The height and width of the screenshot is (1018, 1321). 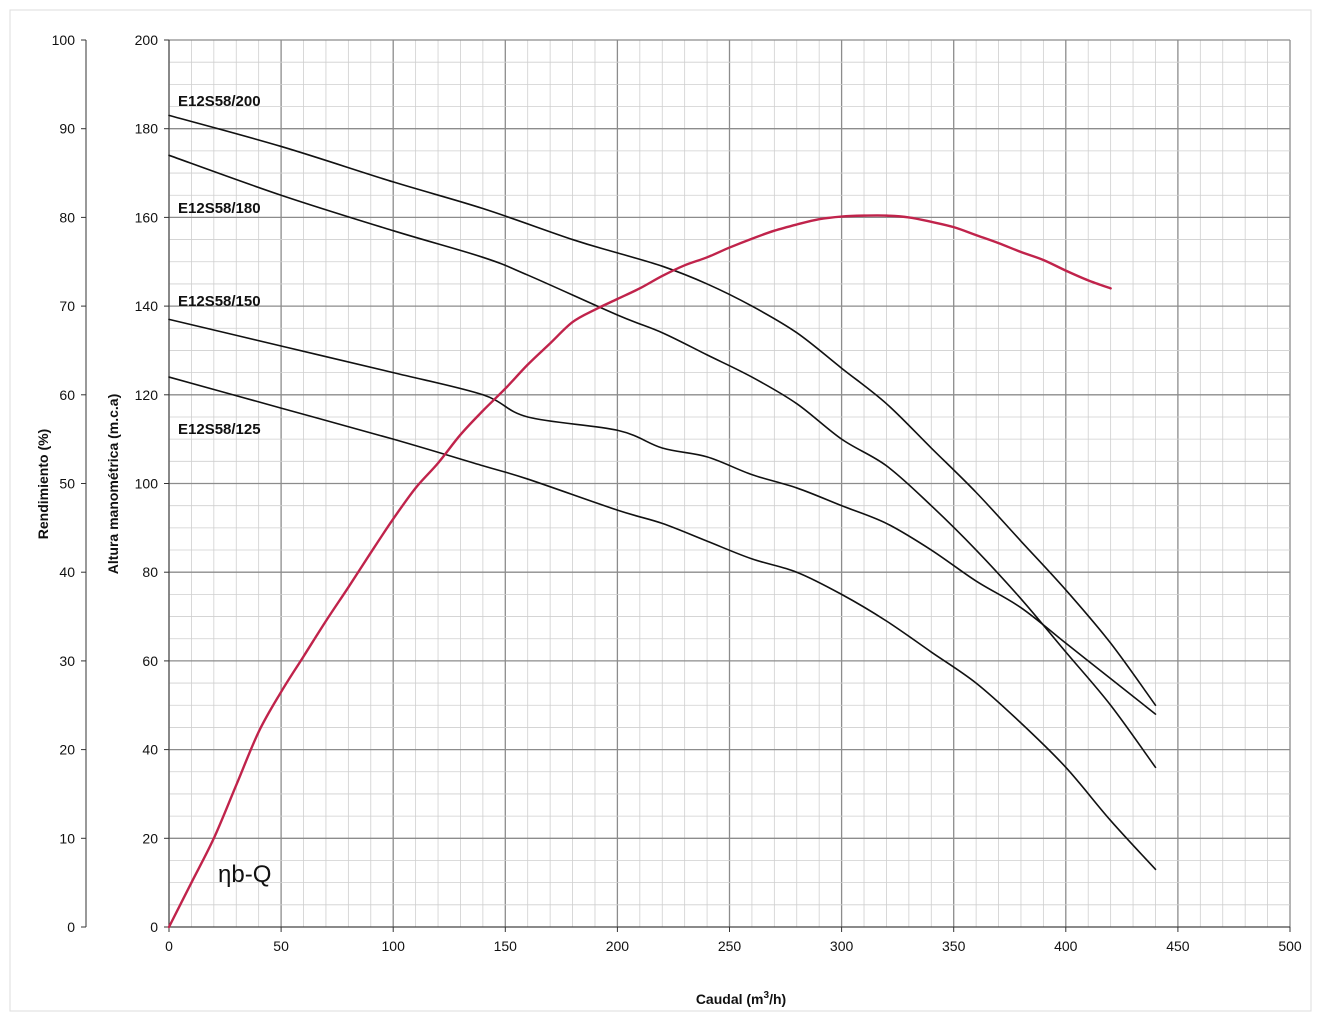 I want to click on y2-axis-title: Rendimiento (%), so click(x=43, y=484).